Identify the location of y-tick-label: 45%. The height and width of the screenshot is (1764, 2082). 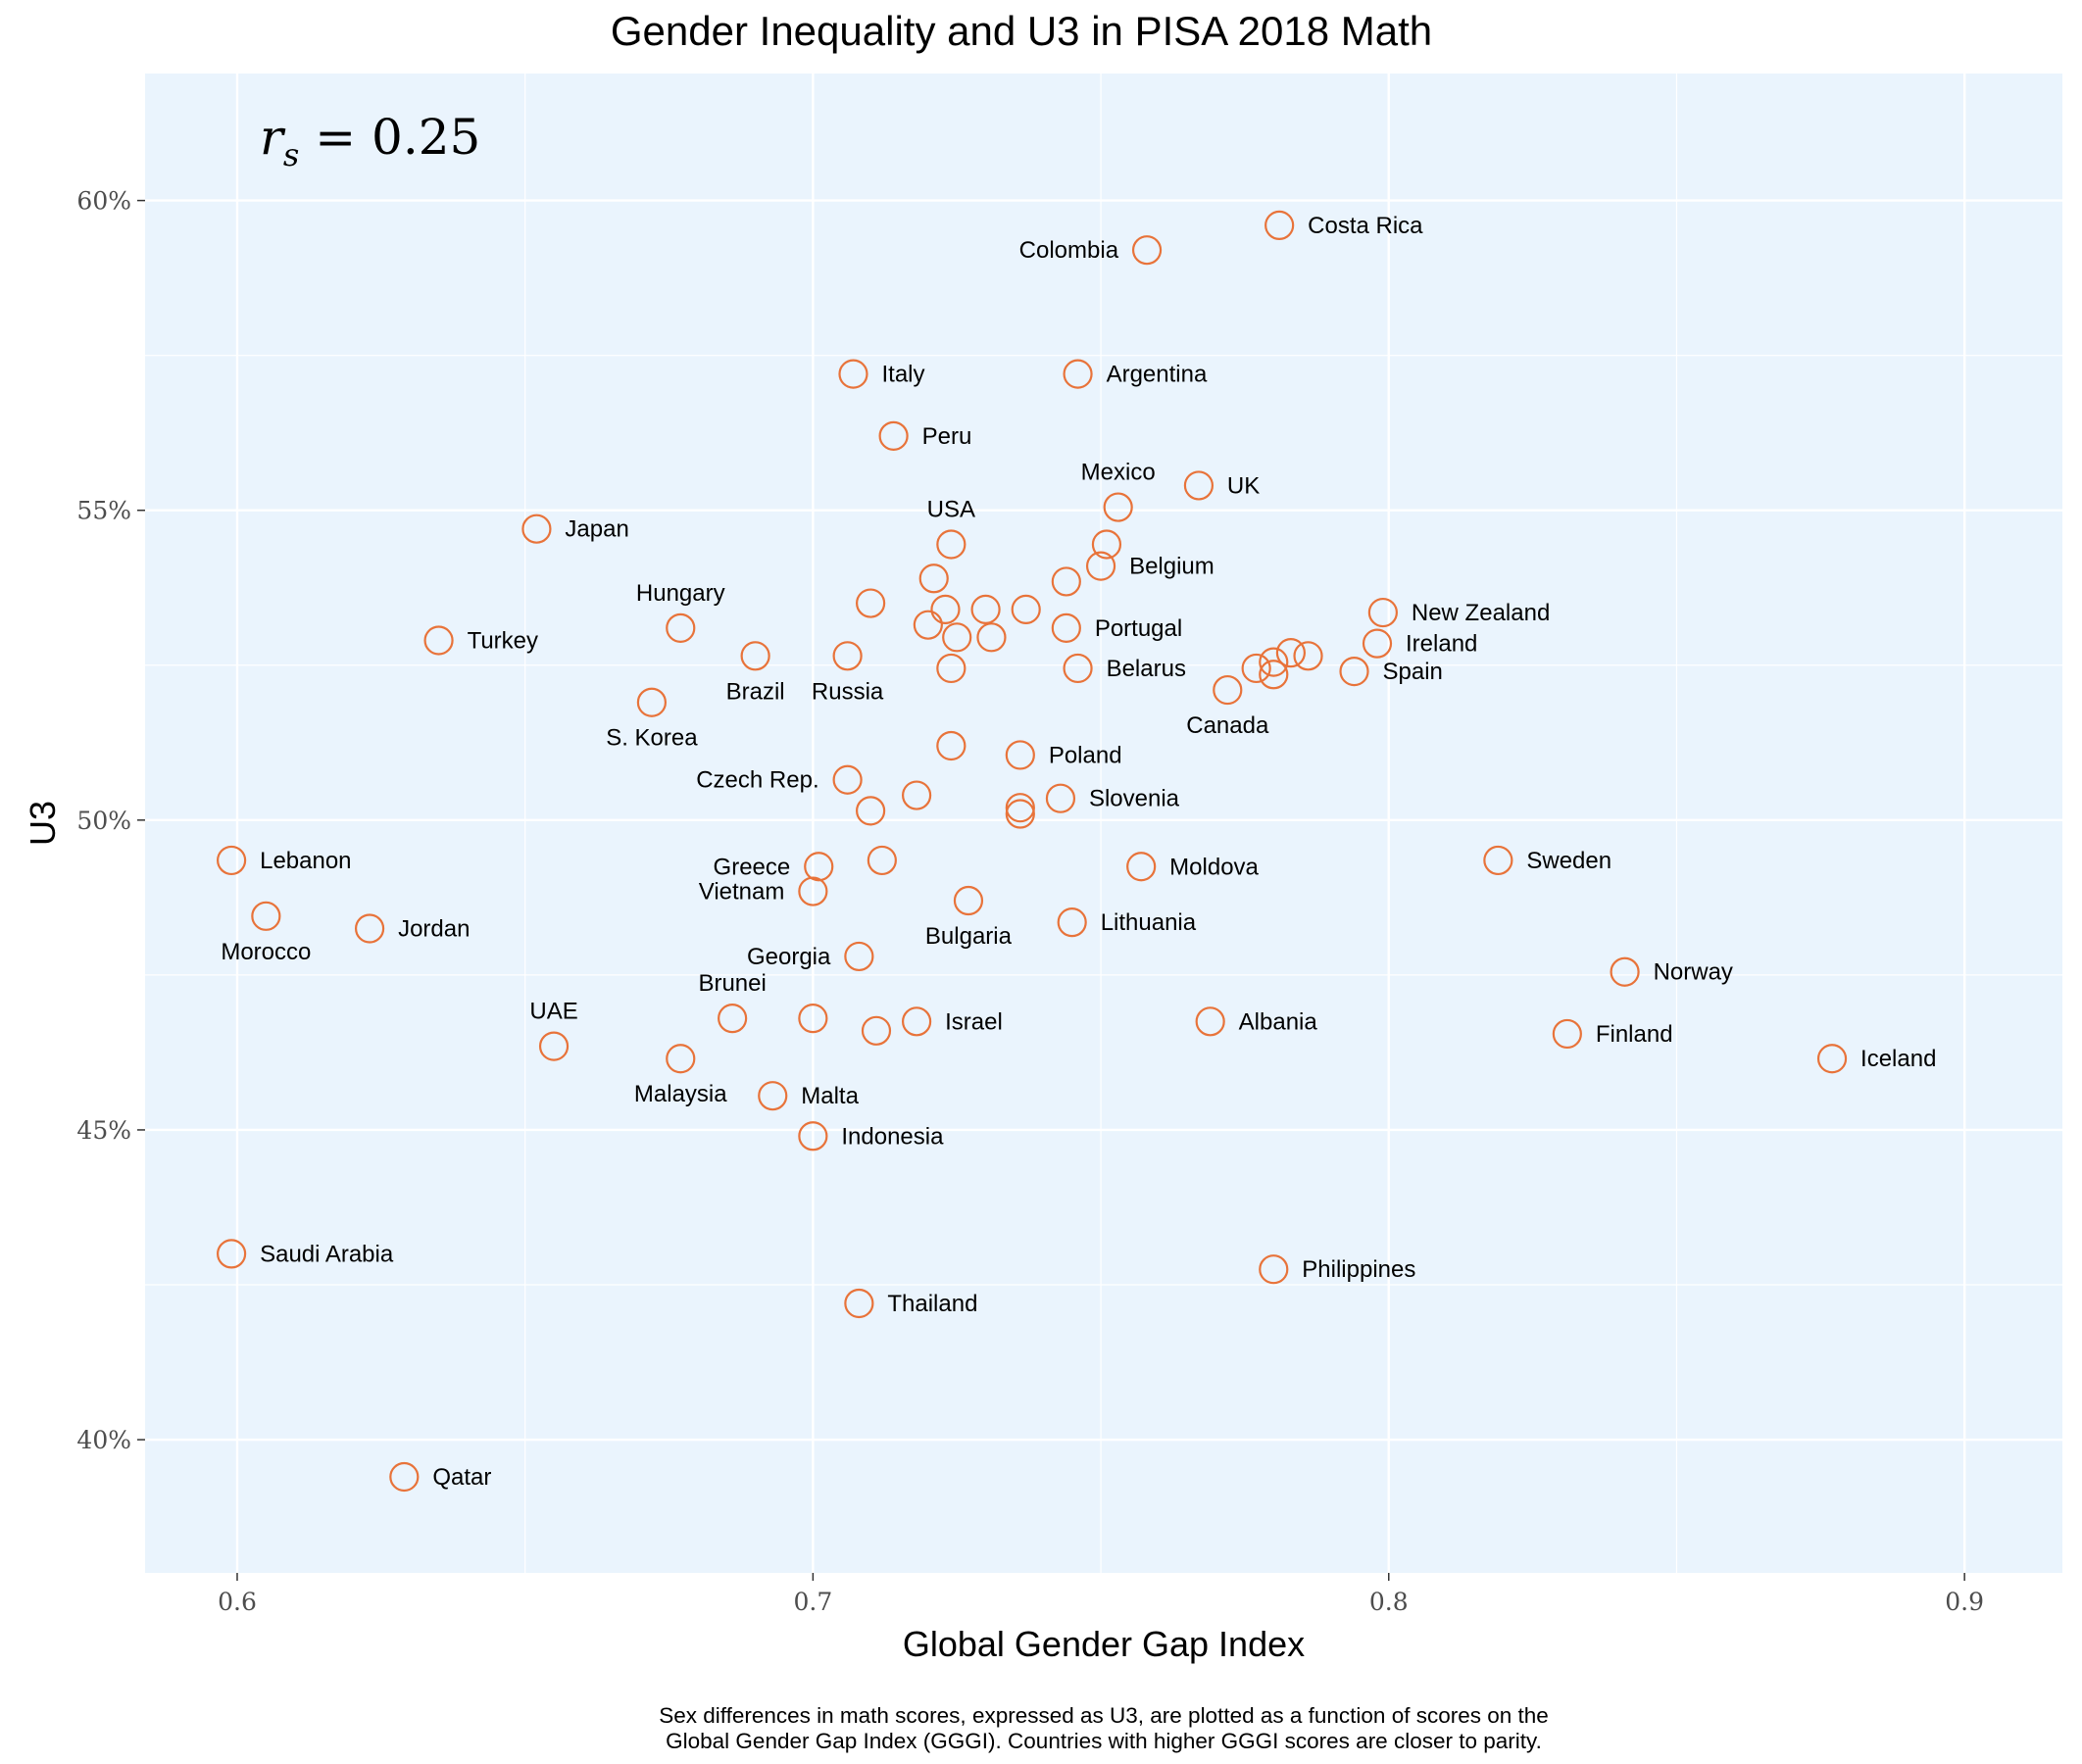
(103, 1130).